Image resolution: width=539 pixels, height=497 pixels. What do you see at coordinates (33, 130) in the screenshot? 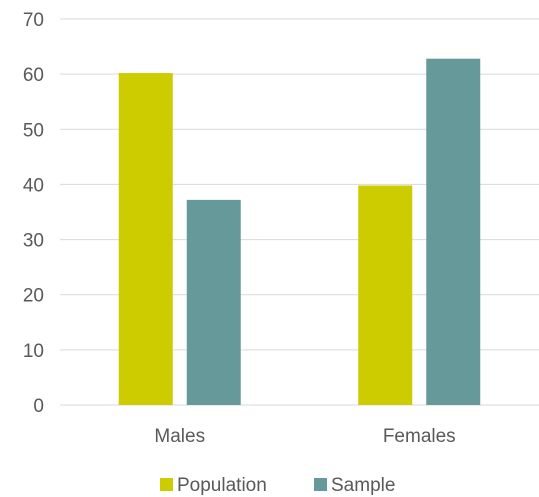
I see `y-tick-label: 50` at bounding box center [33, 130].